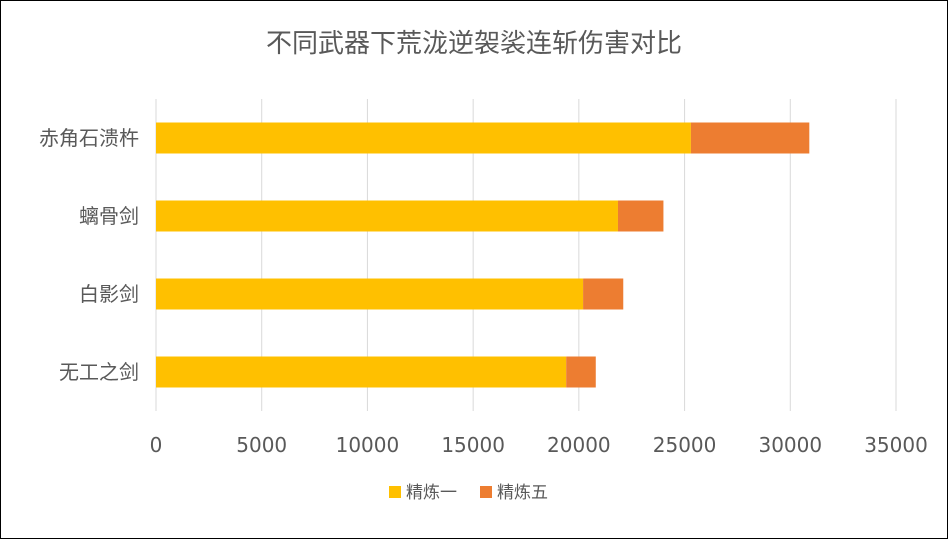 The height and width of the screenshot is (539, 948). I want to click on category-label: 赤角石溃杵, so click(89, 138).